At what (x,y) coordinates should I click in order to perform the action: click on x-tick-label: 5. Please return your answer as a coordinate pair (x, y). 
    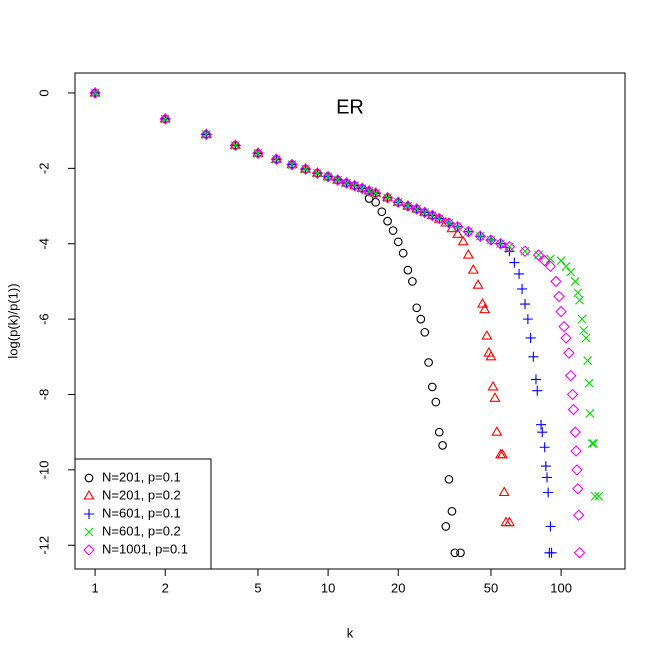
    Looking at the image, I should click on (257, 587).